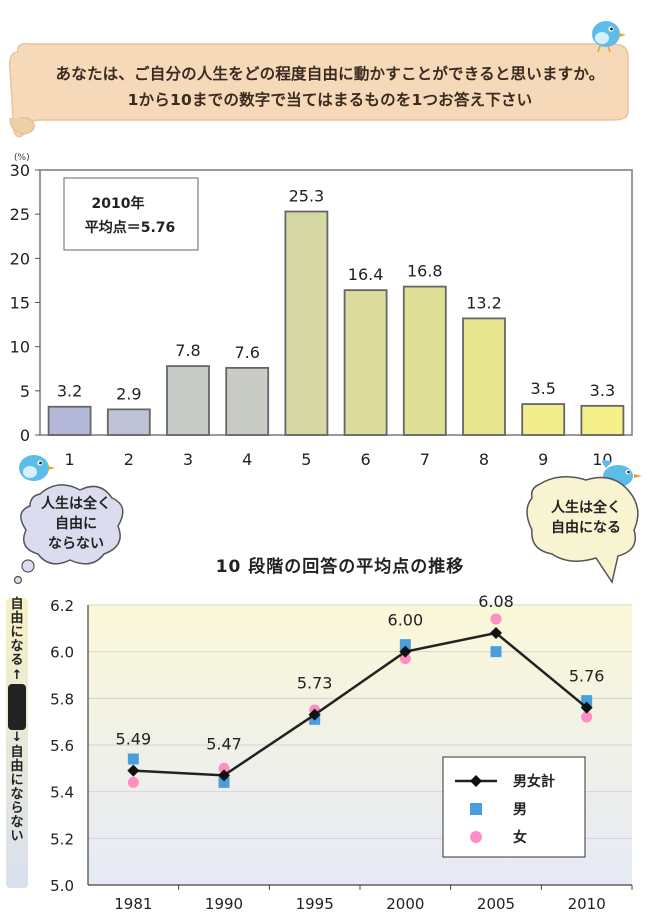 This screenshot has height=920, width=650. I want to click on y-tick-label: 5.6, so click(62, 746).